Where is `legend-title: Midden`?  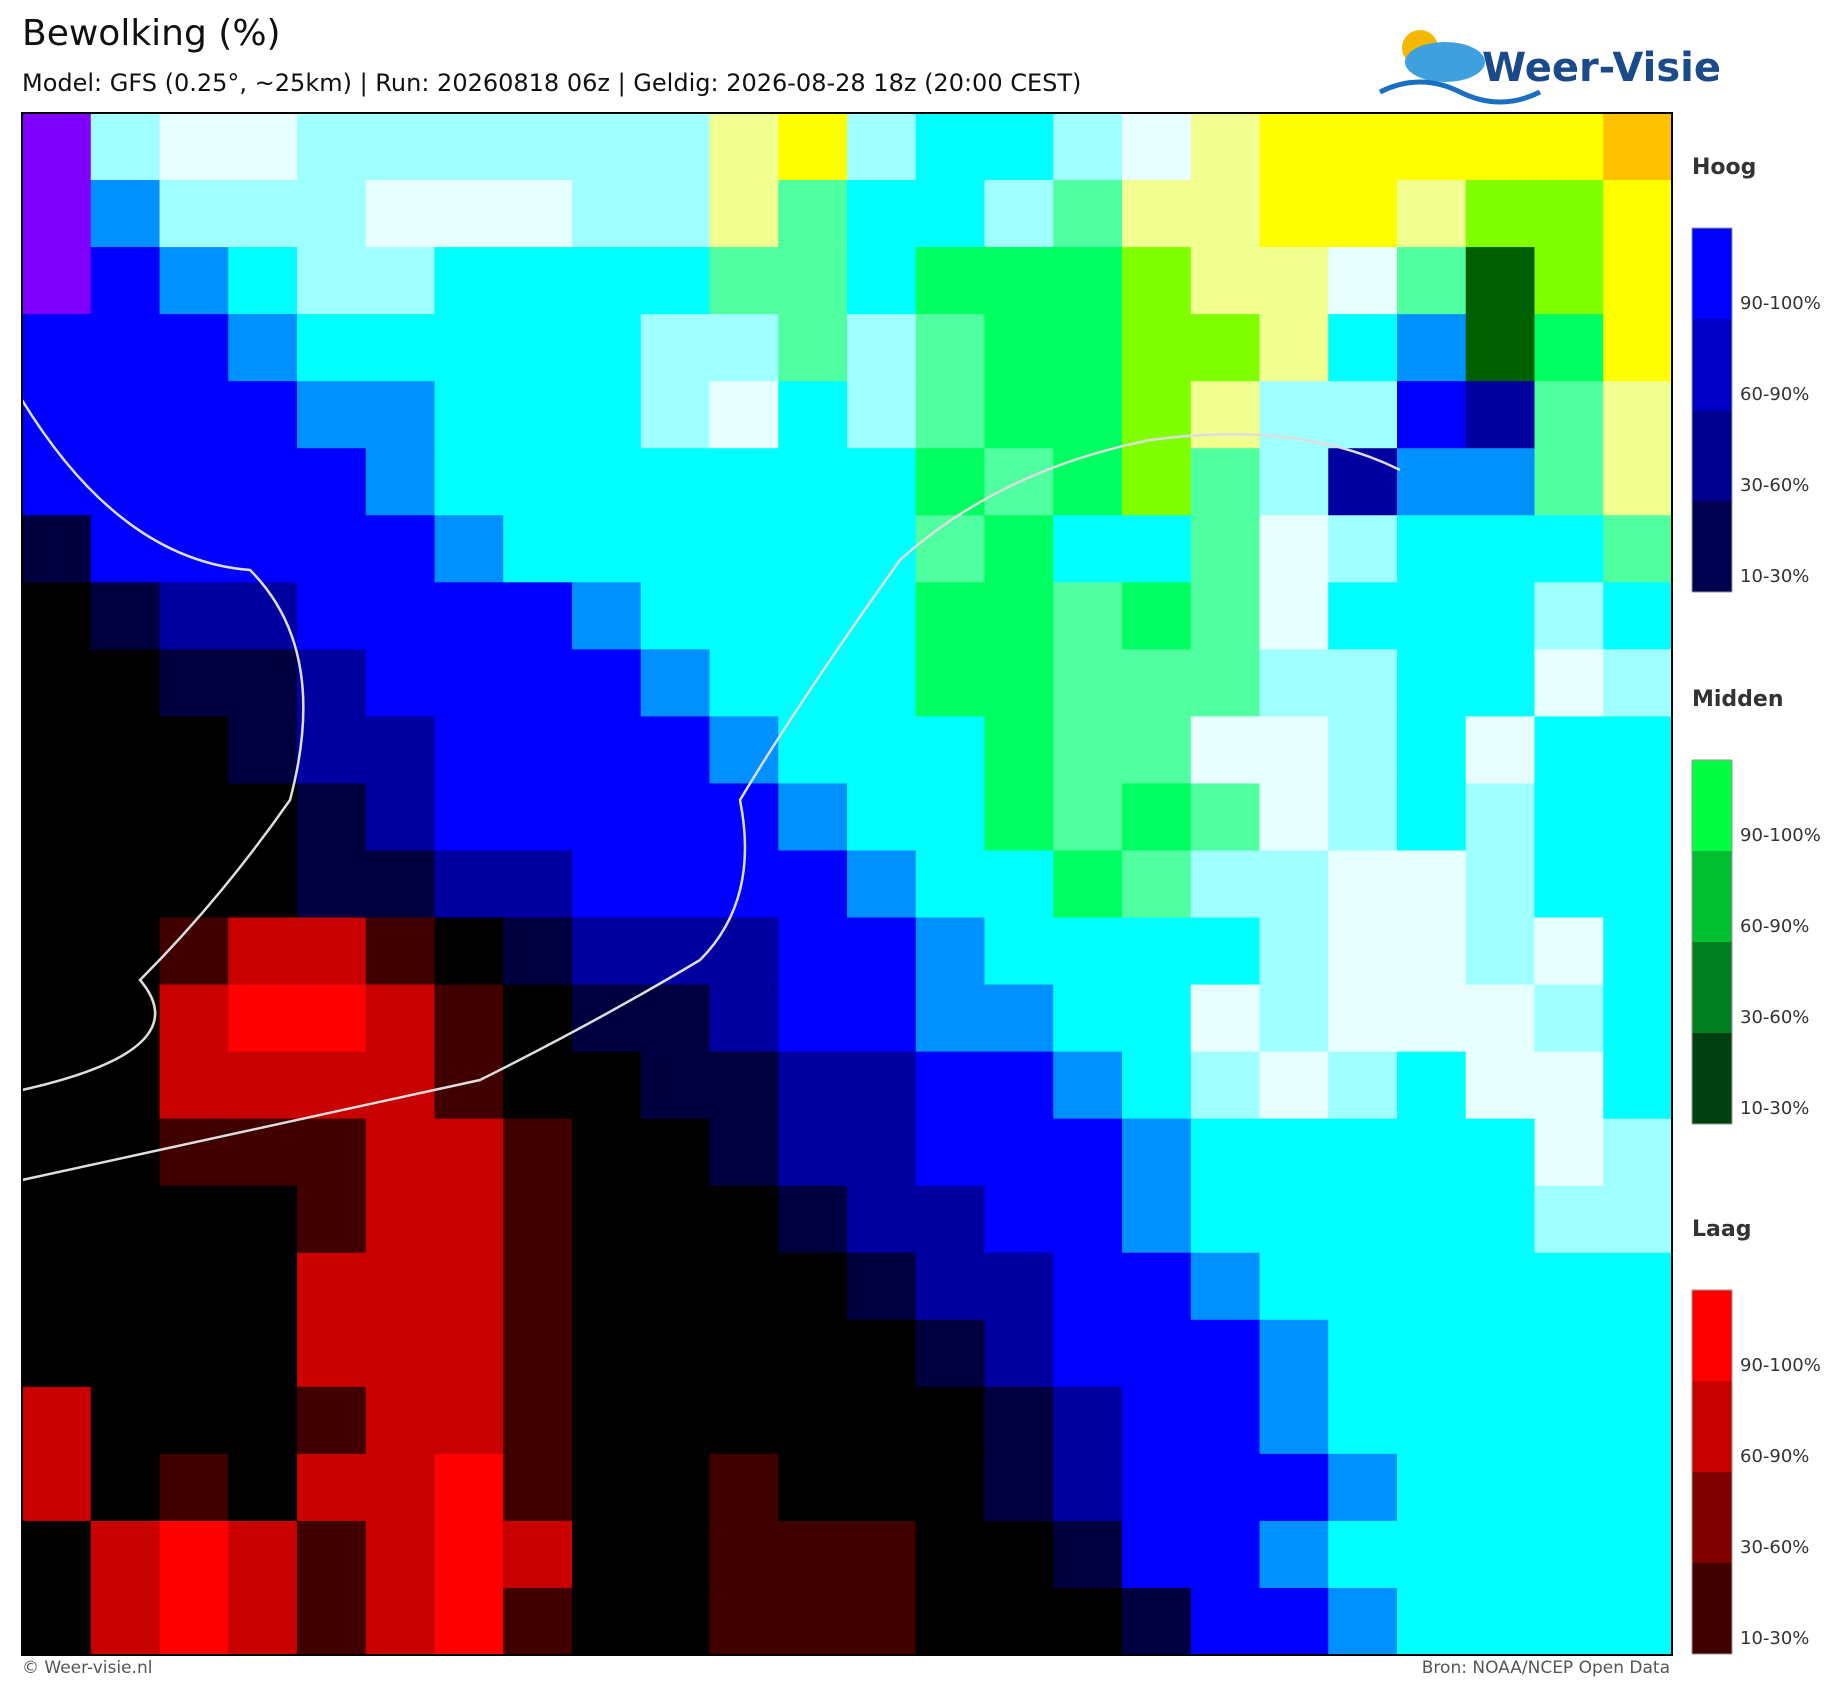
legend-title: Midden is located at coordinates (1738, 699).